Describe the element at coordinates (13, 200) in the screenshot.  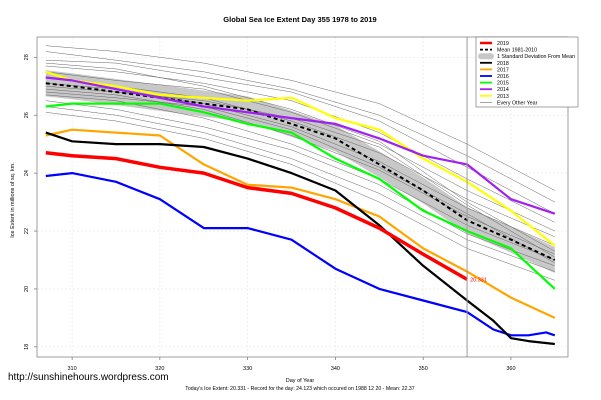
I see `y-axis-label: Ice Extent in millions of sq. km.` at that location.